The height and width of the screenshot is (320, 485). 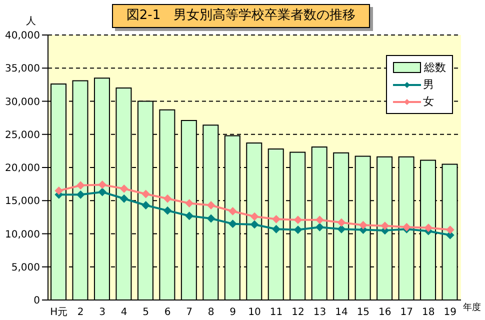 I want to click on x-tick-label: 2, so click(x=80, y=312).